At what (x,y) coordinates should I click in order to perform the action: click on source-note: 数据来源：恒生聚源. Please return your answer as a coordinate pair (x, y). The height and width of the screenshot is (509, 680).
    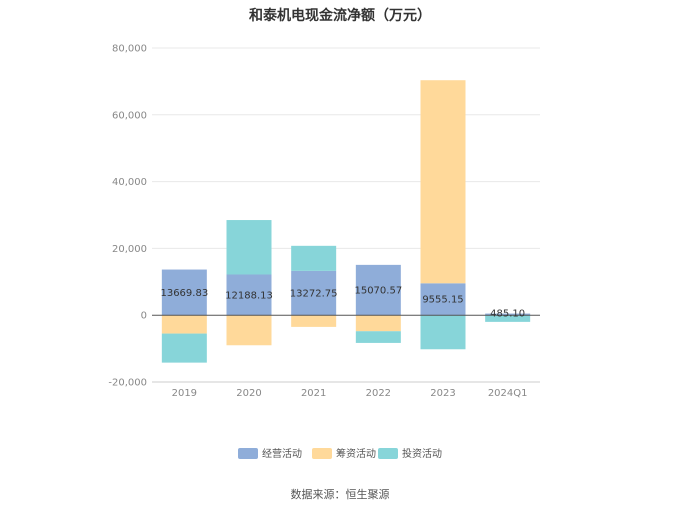
    Looking at the image, I should click on (340, 494).